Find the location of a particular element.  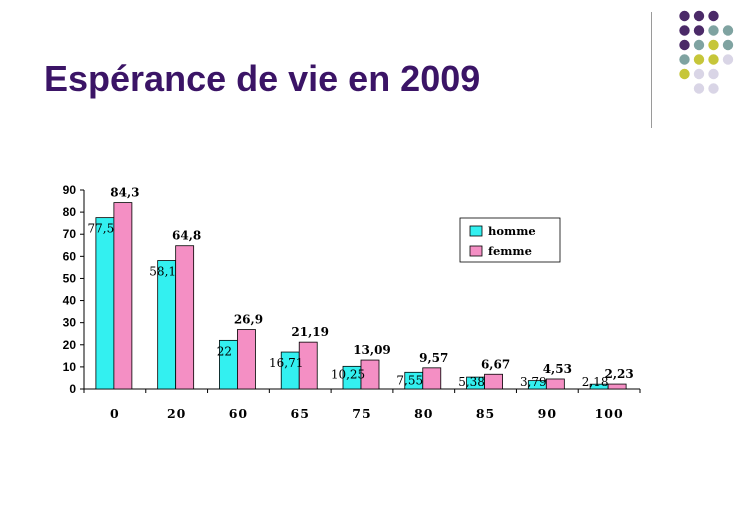

y-tick-label: 30 is located at coordinates (70, 323).